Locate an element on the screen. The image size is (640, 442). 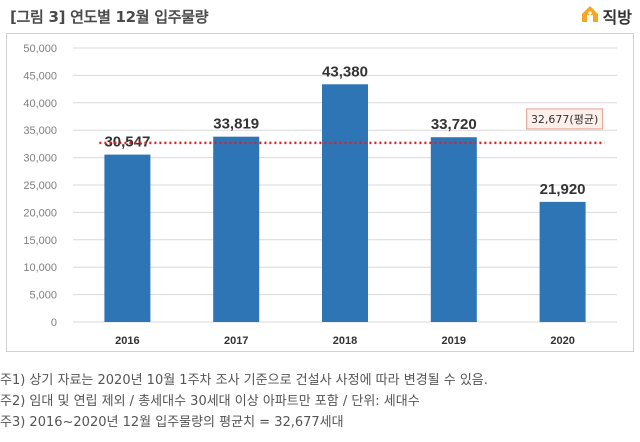
average-label: 32,677(평균) is located at coordinates (564, 119).